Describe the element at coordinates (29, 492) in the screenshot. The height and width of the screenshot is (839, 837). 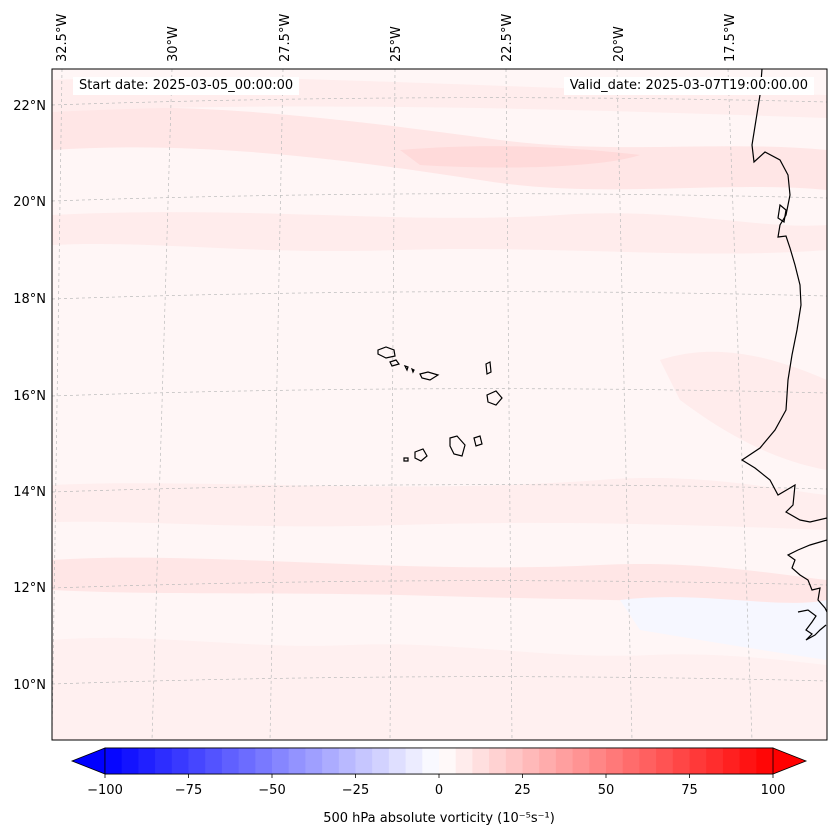
I see `lat-label: 14°N` at that location.